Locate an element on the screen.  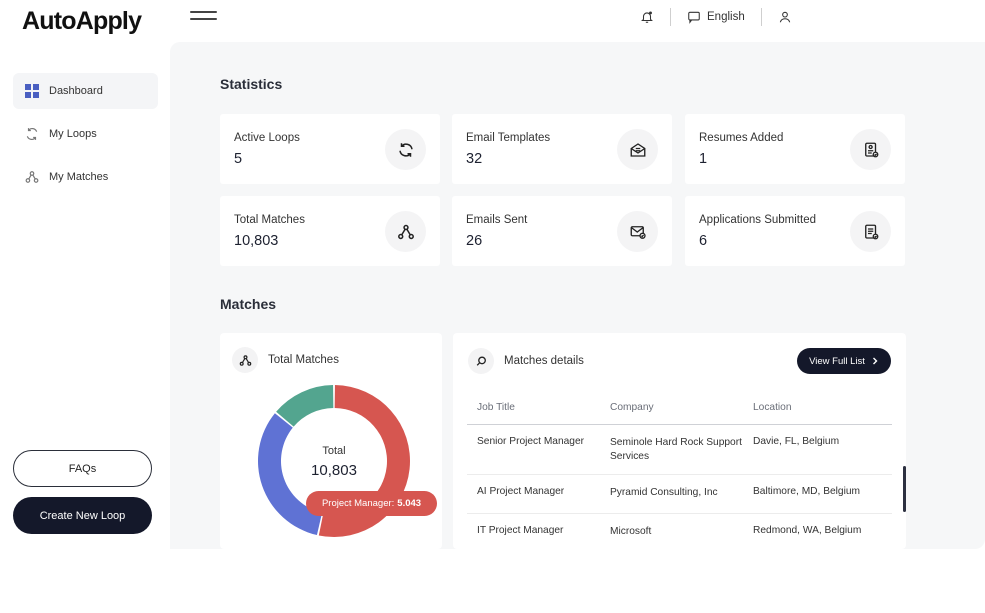
stat-label: Resumes Added is located at coordinates (741, 138).